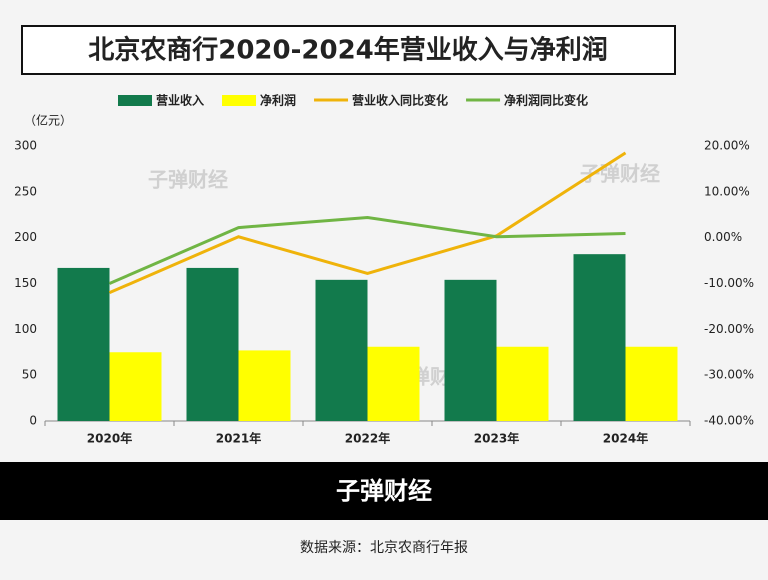 Image resolution: width=768 pixels, height=580 pixels. I want to click on x-tick-label: 2020年, so click(109, 438).